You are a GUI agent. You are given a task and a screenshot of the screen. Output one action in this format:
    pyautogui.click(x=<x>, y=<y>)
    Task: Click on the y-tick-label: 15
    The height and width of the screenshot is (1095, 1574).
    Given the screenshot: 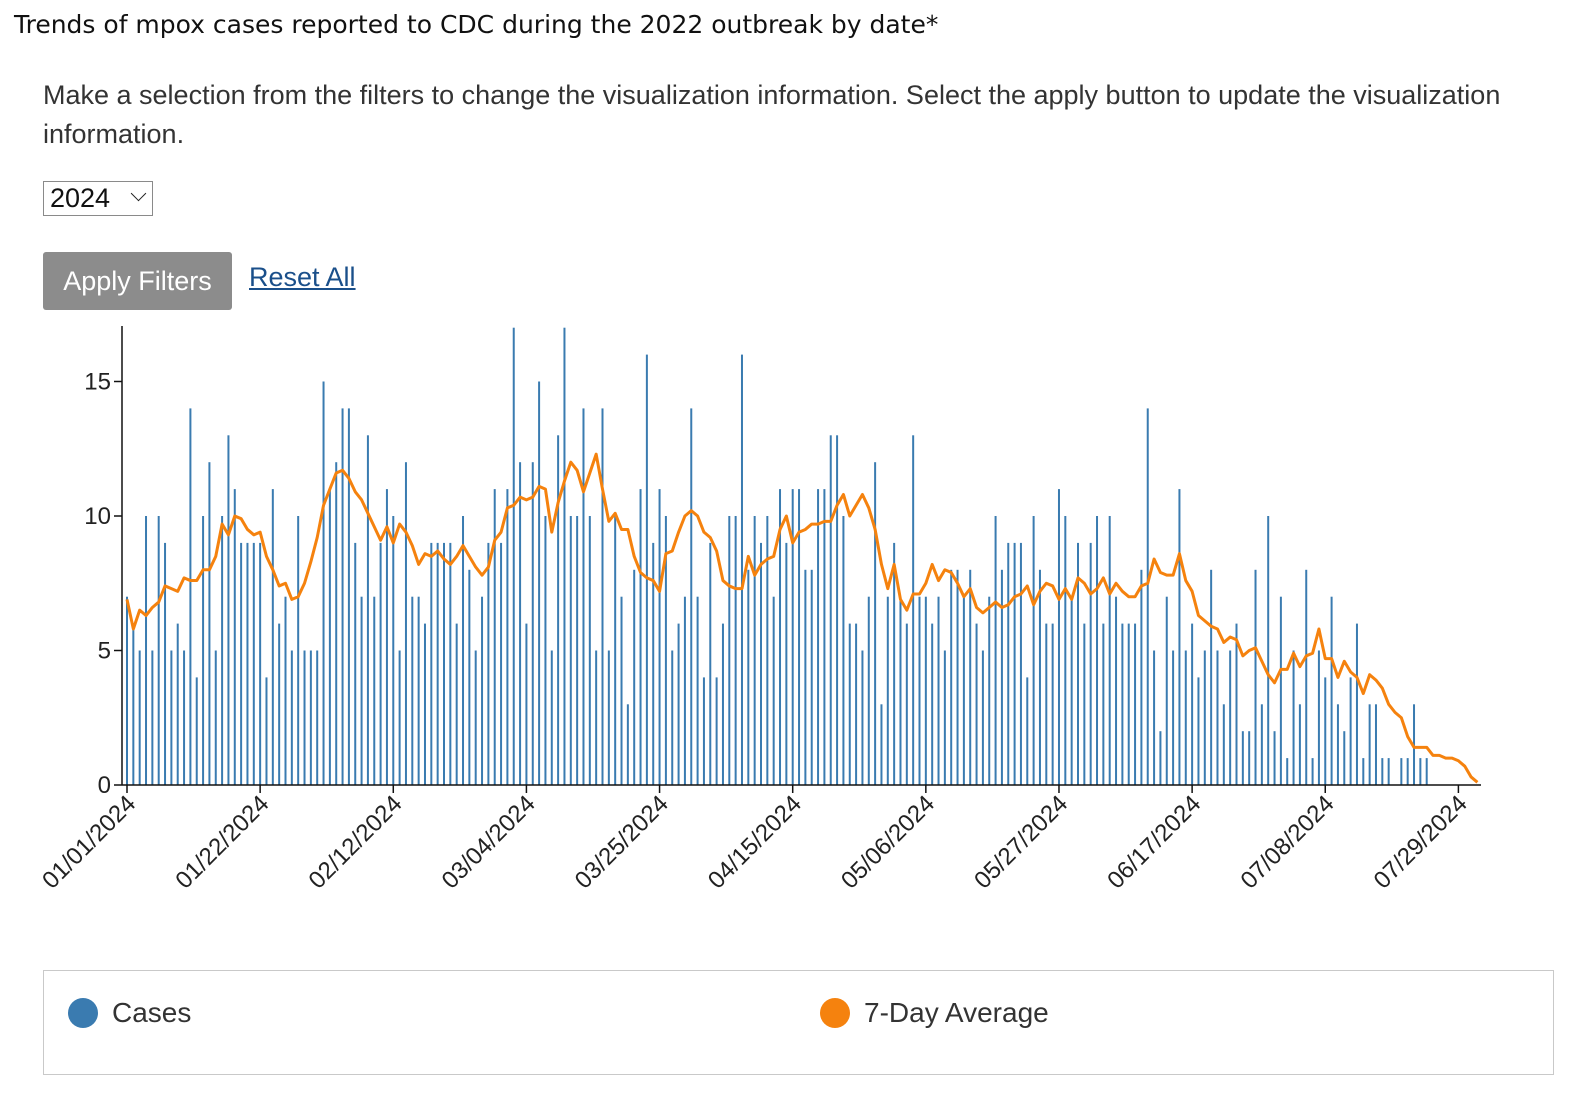 What is the action you would take?
    pyautogui.click(x=97, y=382)
    